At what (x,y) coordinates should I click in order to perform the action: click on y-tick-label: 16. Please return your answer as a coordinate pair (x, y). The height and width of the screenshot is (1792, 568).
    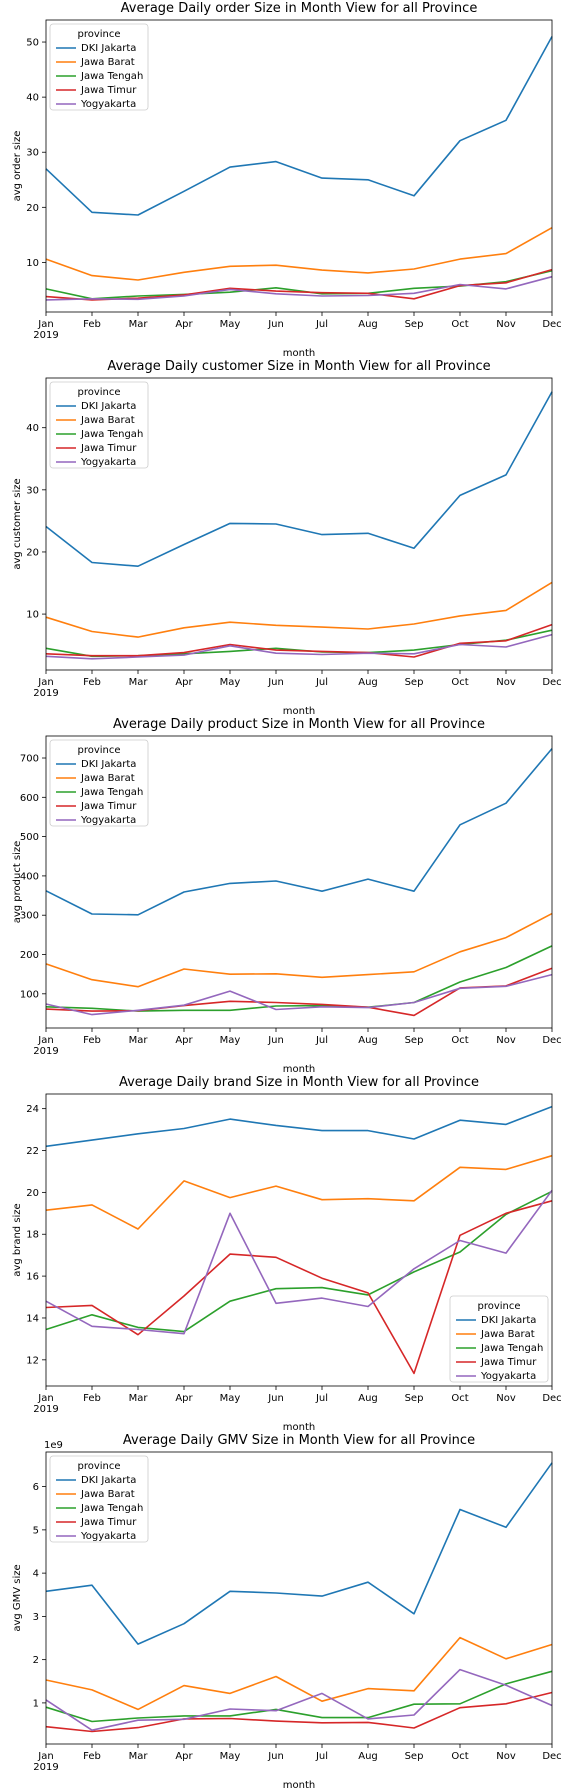
    Looking at the image, I should click on (32, 1277).